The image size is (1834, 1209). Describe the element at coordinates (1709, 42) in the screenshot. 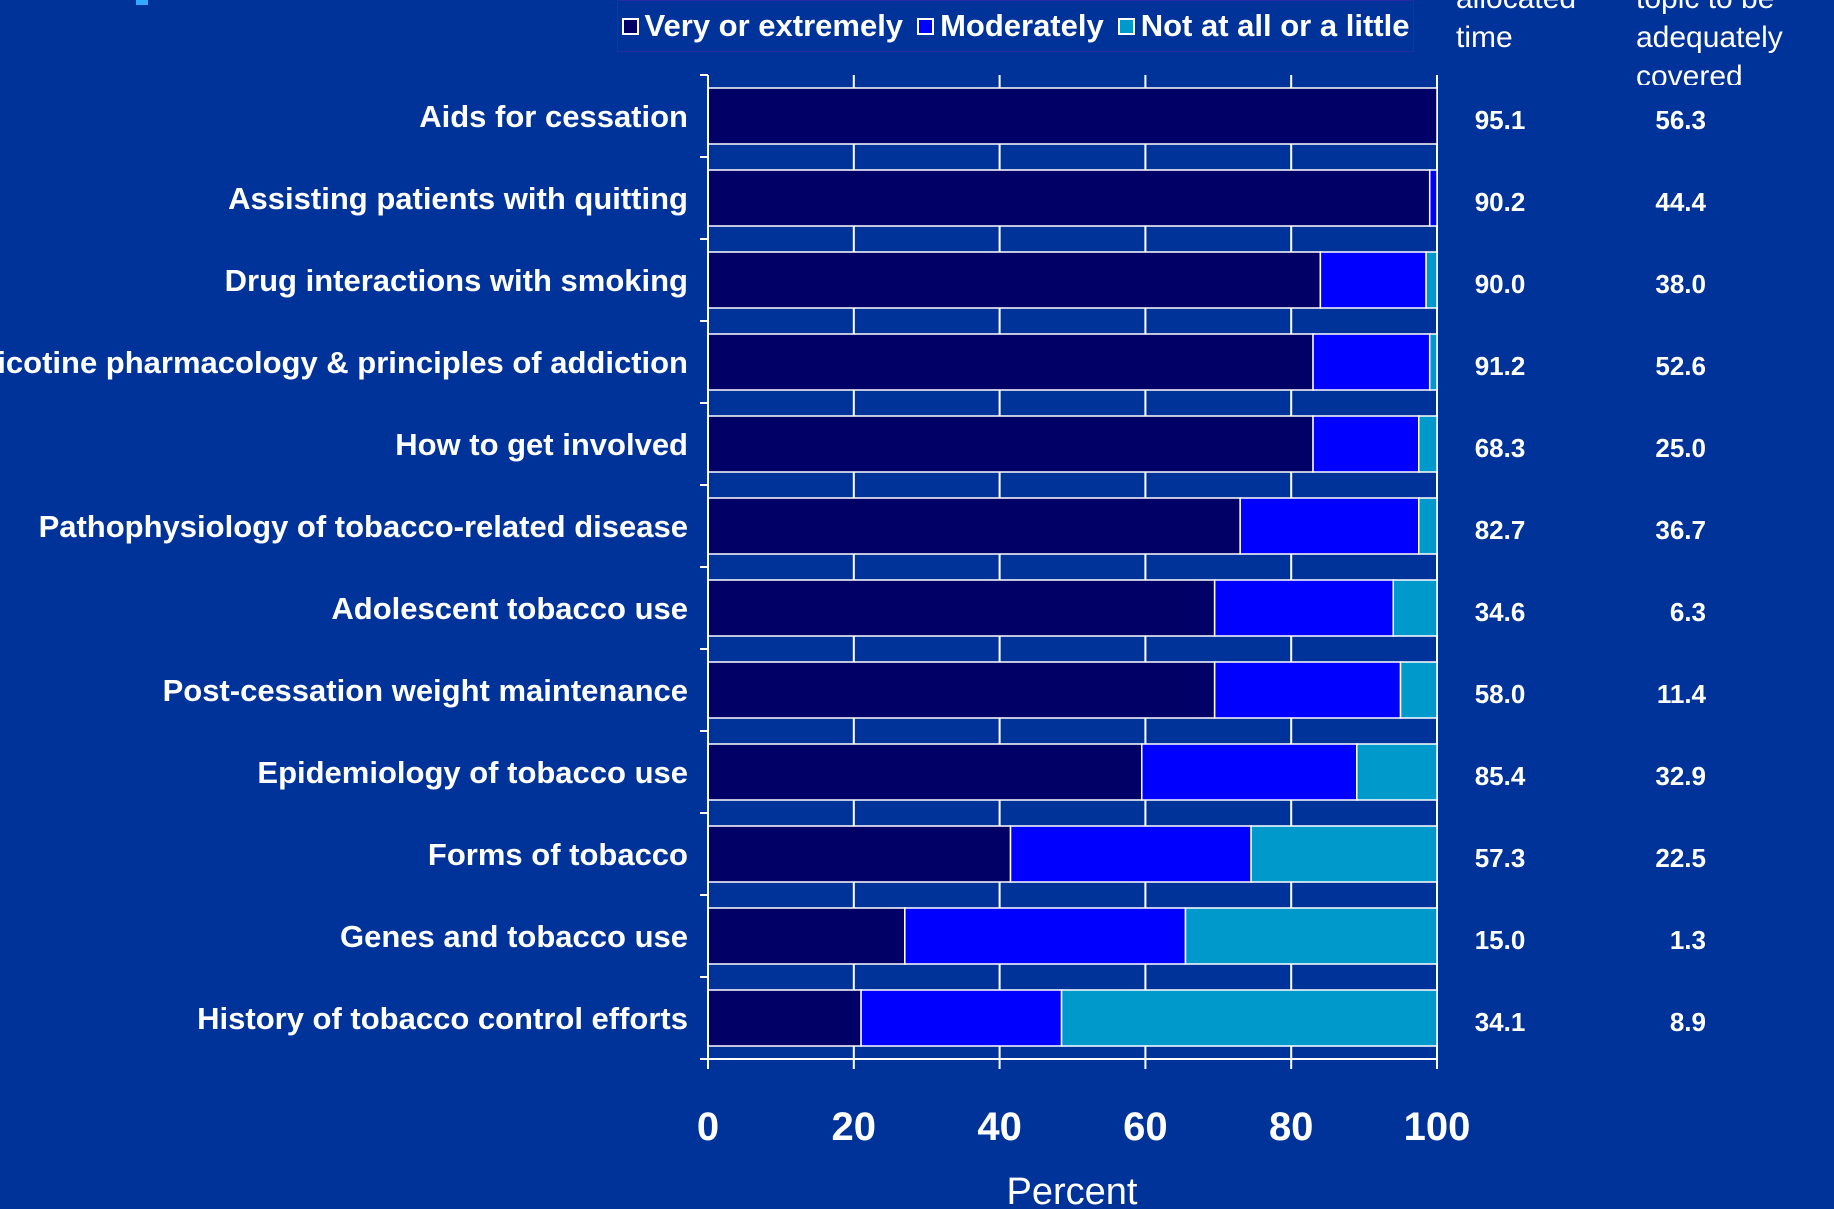

I see `adequately-covered-header: topic to be adequately covered` at that location.